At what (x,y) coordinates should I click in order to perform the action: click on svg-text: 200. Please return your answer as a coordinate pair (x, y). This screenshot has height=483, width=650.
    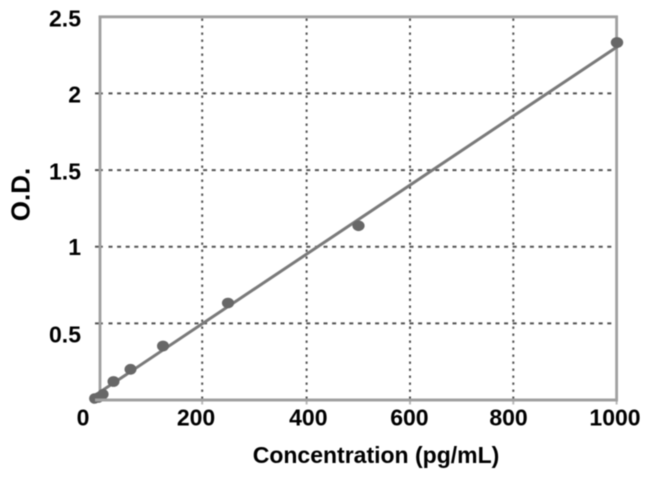
    Looking at the image, I should click on (196, 417).